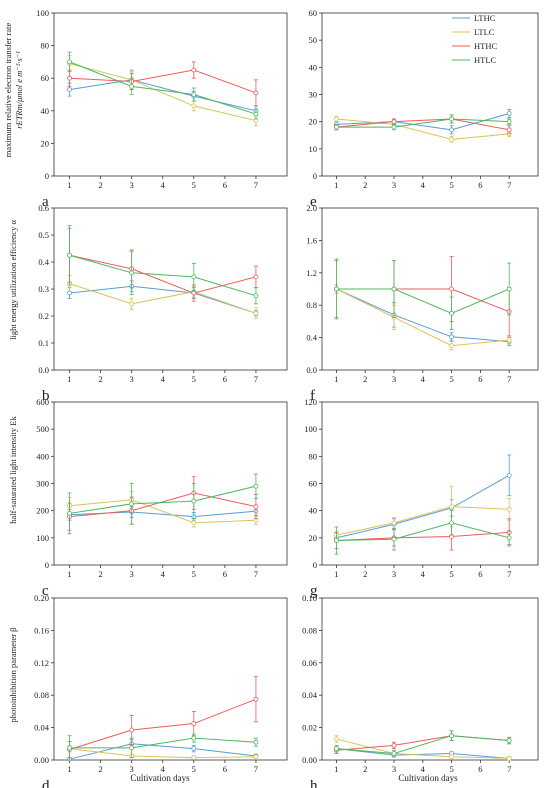 Image resolution: width=550 pixels, height=788 pixels. What do you see at coordinates (45, 591) in the screenshot?
I see `panel-letter: c` at bounding box center [45, 591].